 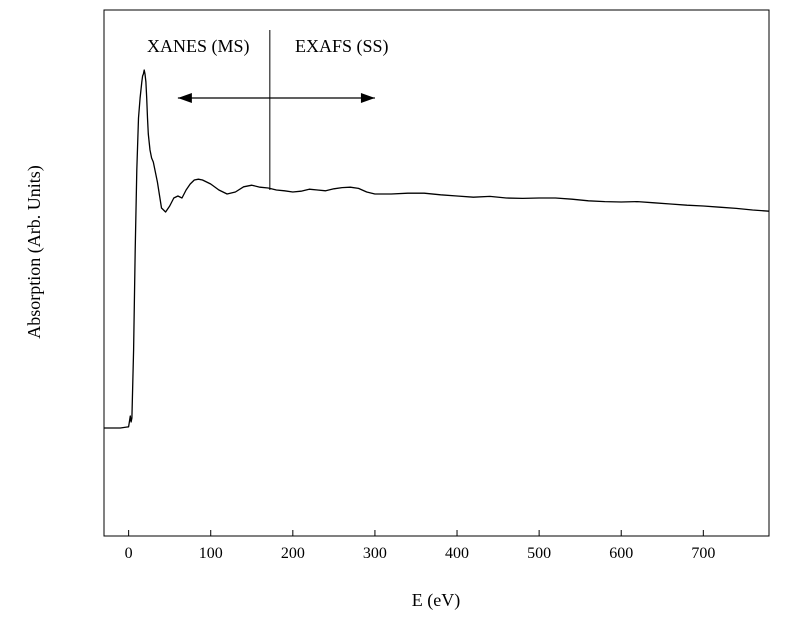 What do you see at coordinates (276, 98) in the screenshot?
I see `double-arrow` at bounding box center [276, 98].